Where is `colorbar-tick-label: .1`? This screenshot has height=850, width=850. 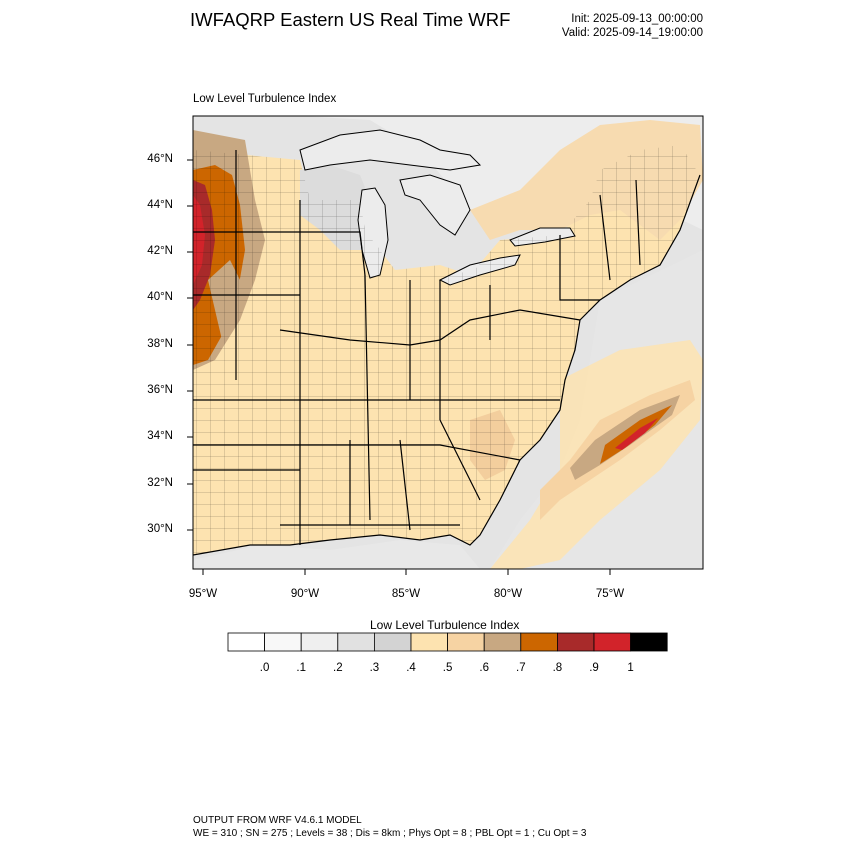 colorbar-tick-label: .1 is located at coordinates (301, 668).